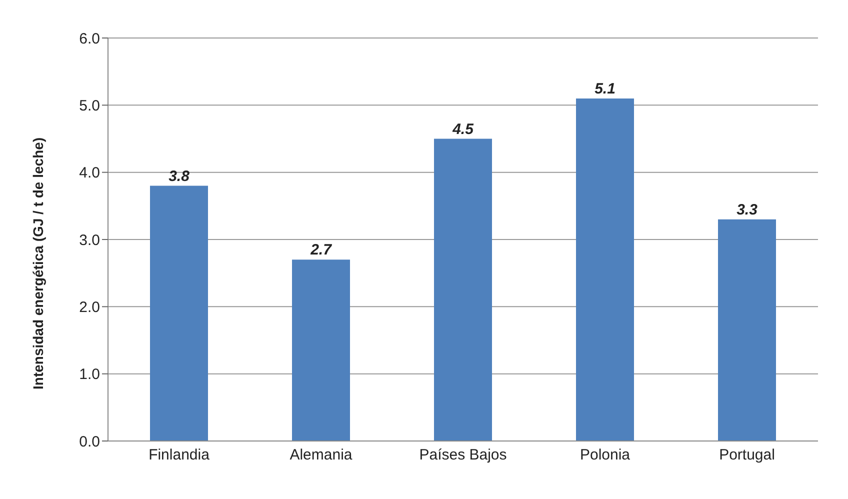 Image resolution: width=848 pixels, height=499 pixels. What do you see at coordinates (89, 375) in the screenshot?
I see `y-tick-label: 1.0` at bounding box center [89, 375].